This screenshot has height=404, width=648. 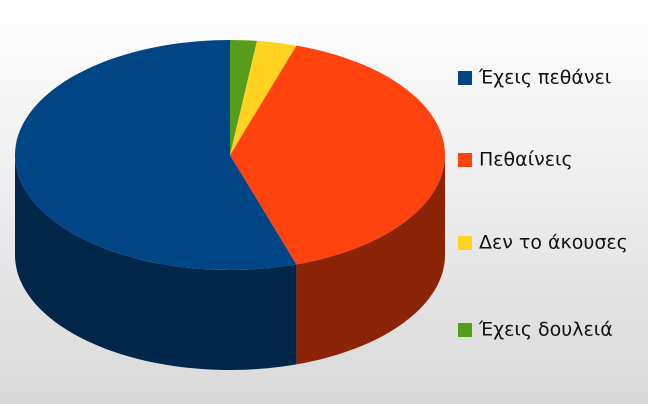 What do you see at coordinates (526, 160) in the screenshot?
I see `legend-label: Πεθαίνεις` at bounding box center [526, 160].